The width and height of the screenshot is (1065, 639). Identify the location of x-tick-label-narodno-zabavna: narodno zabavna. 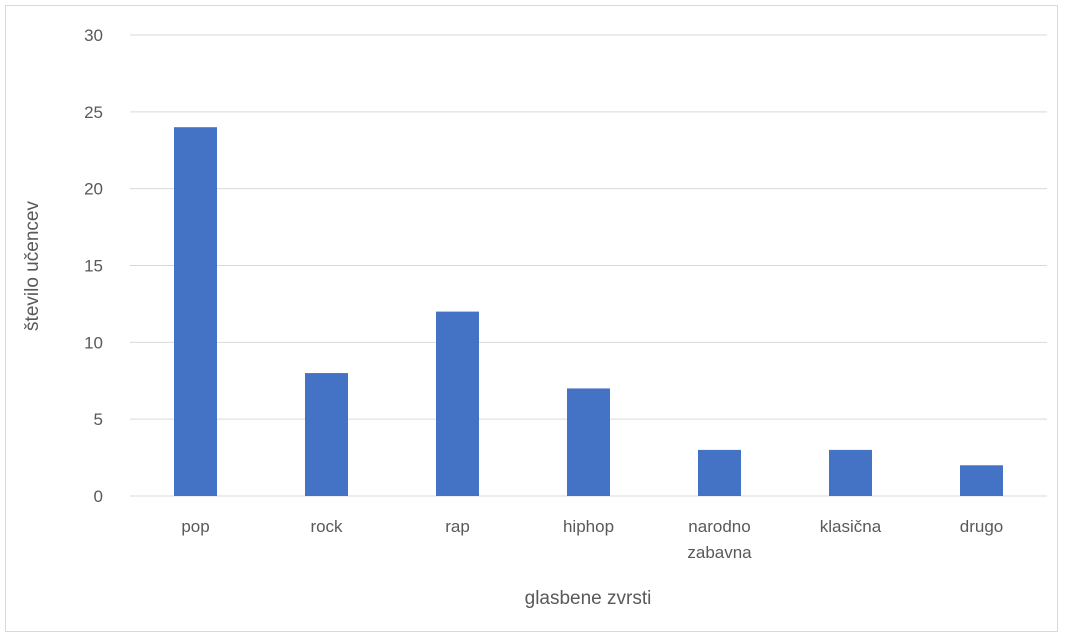
(719, 539).